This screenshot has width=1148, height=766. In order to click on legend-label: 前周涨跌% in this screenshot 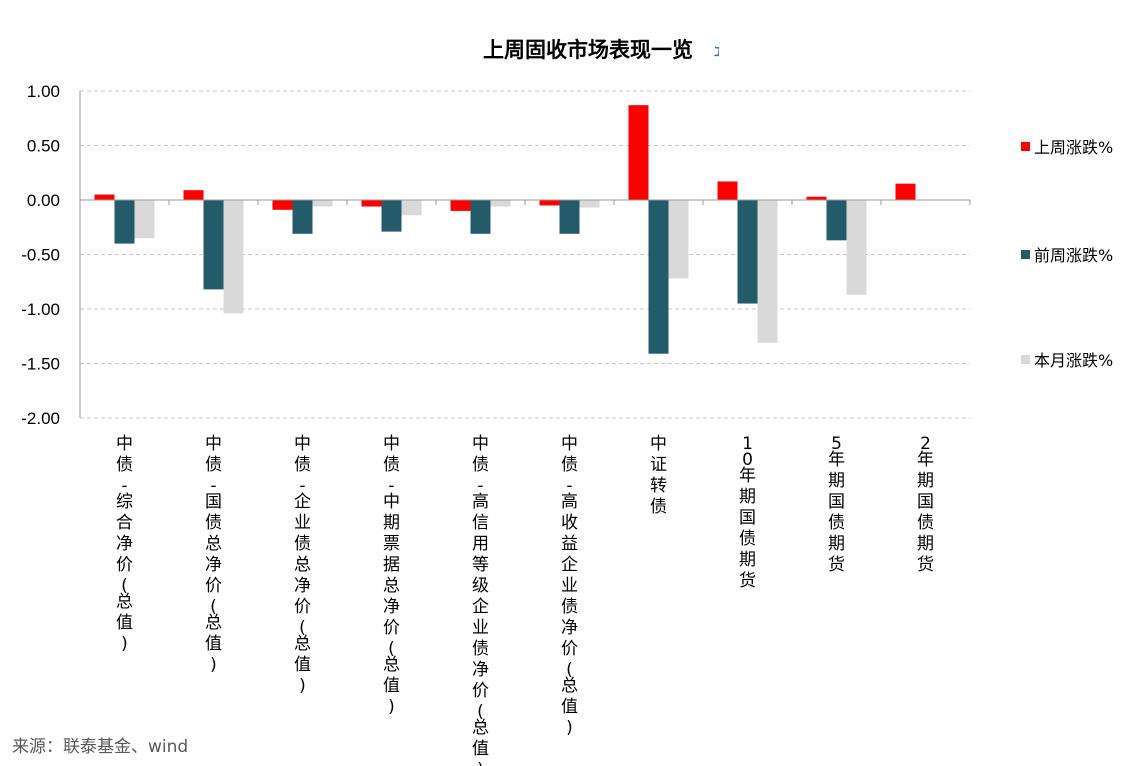, I will do `click(1073, 255)`.